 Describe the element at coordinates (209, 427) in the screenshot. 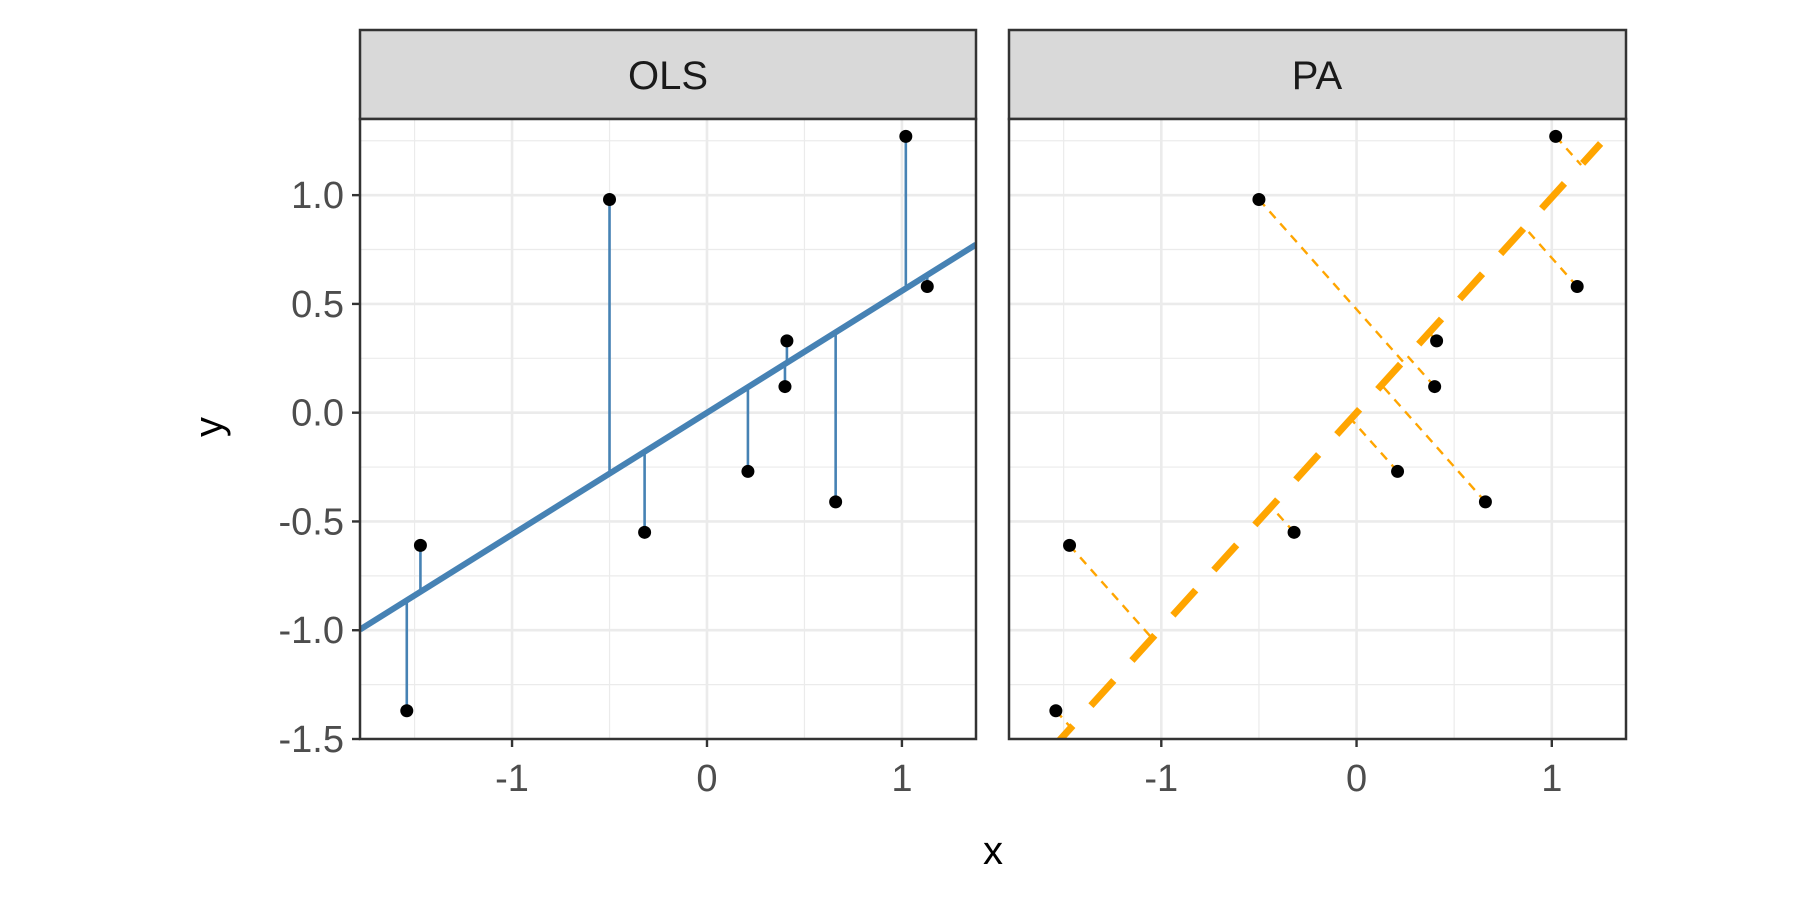

I see `y-axis-title: y` at that location.